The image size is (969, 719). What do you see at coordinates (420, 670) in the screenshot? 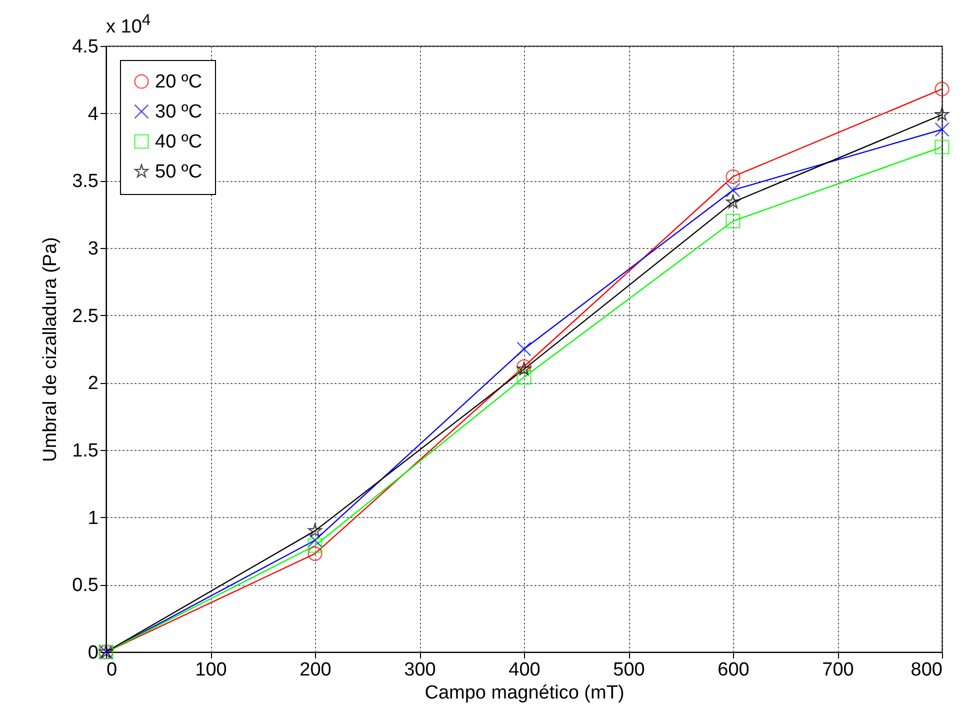
I see `x-tick-label: 300` at bounding box center [420, 670].